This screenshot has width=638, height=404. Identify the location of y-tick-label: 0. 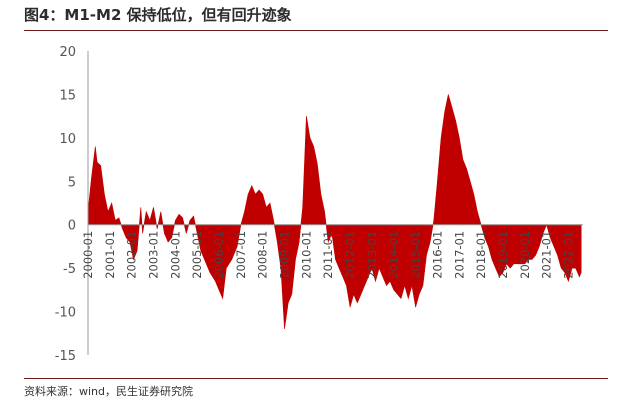
(72, 226).